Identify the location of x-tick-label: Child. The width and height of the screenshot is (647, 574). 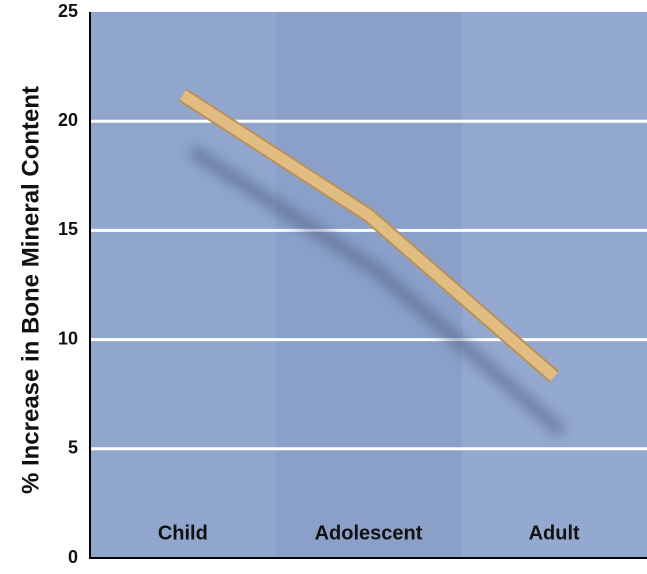
(183, 533).